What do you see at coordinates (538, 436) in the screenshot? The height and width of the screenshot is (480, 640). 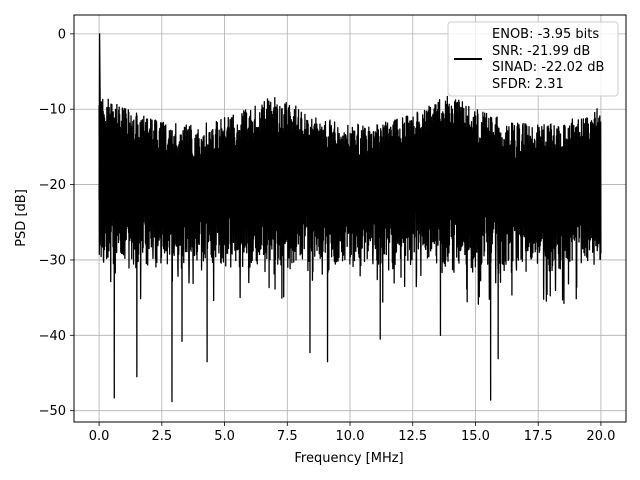 I see `x-tick-label: 17.5` at bounding box center [538, 436].